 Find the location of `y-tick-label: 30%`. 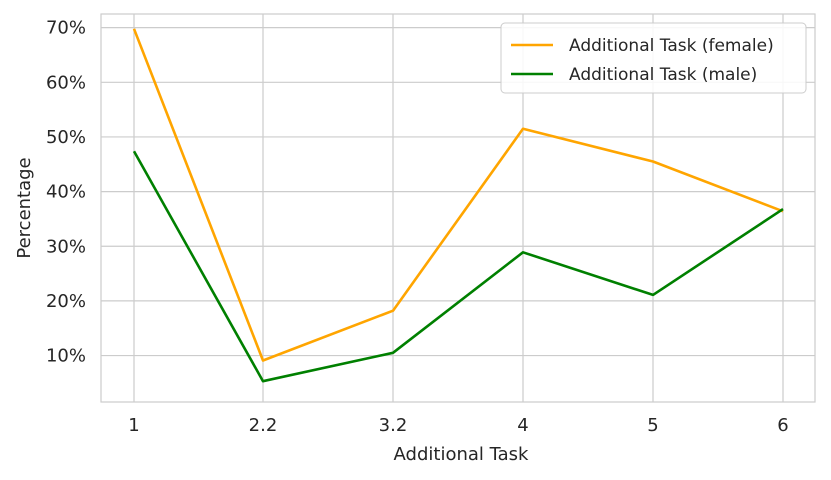

y-tick-label: 30% is located at coordinates (66, 246).